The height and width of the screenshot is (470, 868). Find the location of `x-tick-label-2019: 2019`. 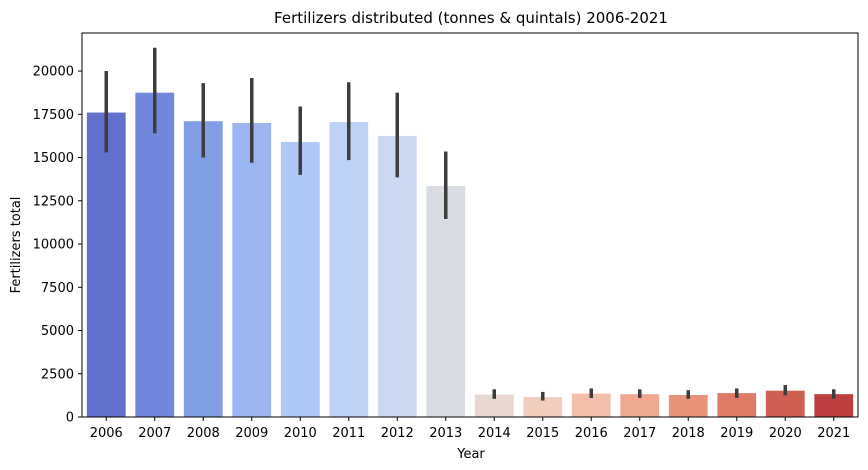

x-tick-label-2019: 2019 is located at coordinates (736, 433).